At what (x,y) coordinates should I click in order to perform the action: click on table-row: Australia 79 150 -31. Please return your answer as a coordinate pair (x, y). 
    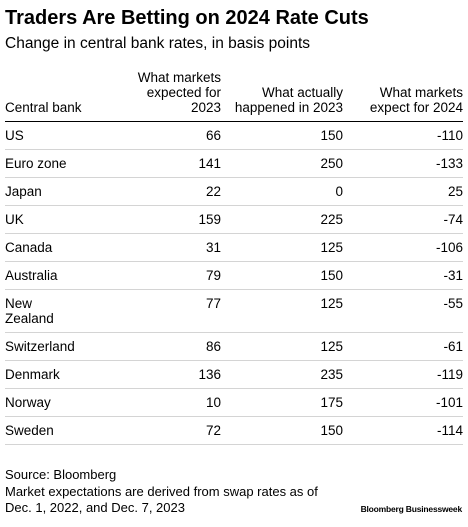
    Looking at the image, I should click on (234, 275).